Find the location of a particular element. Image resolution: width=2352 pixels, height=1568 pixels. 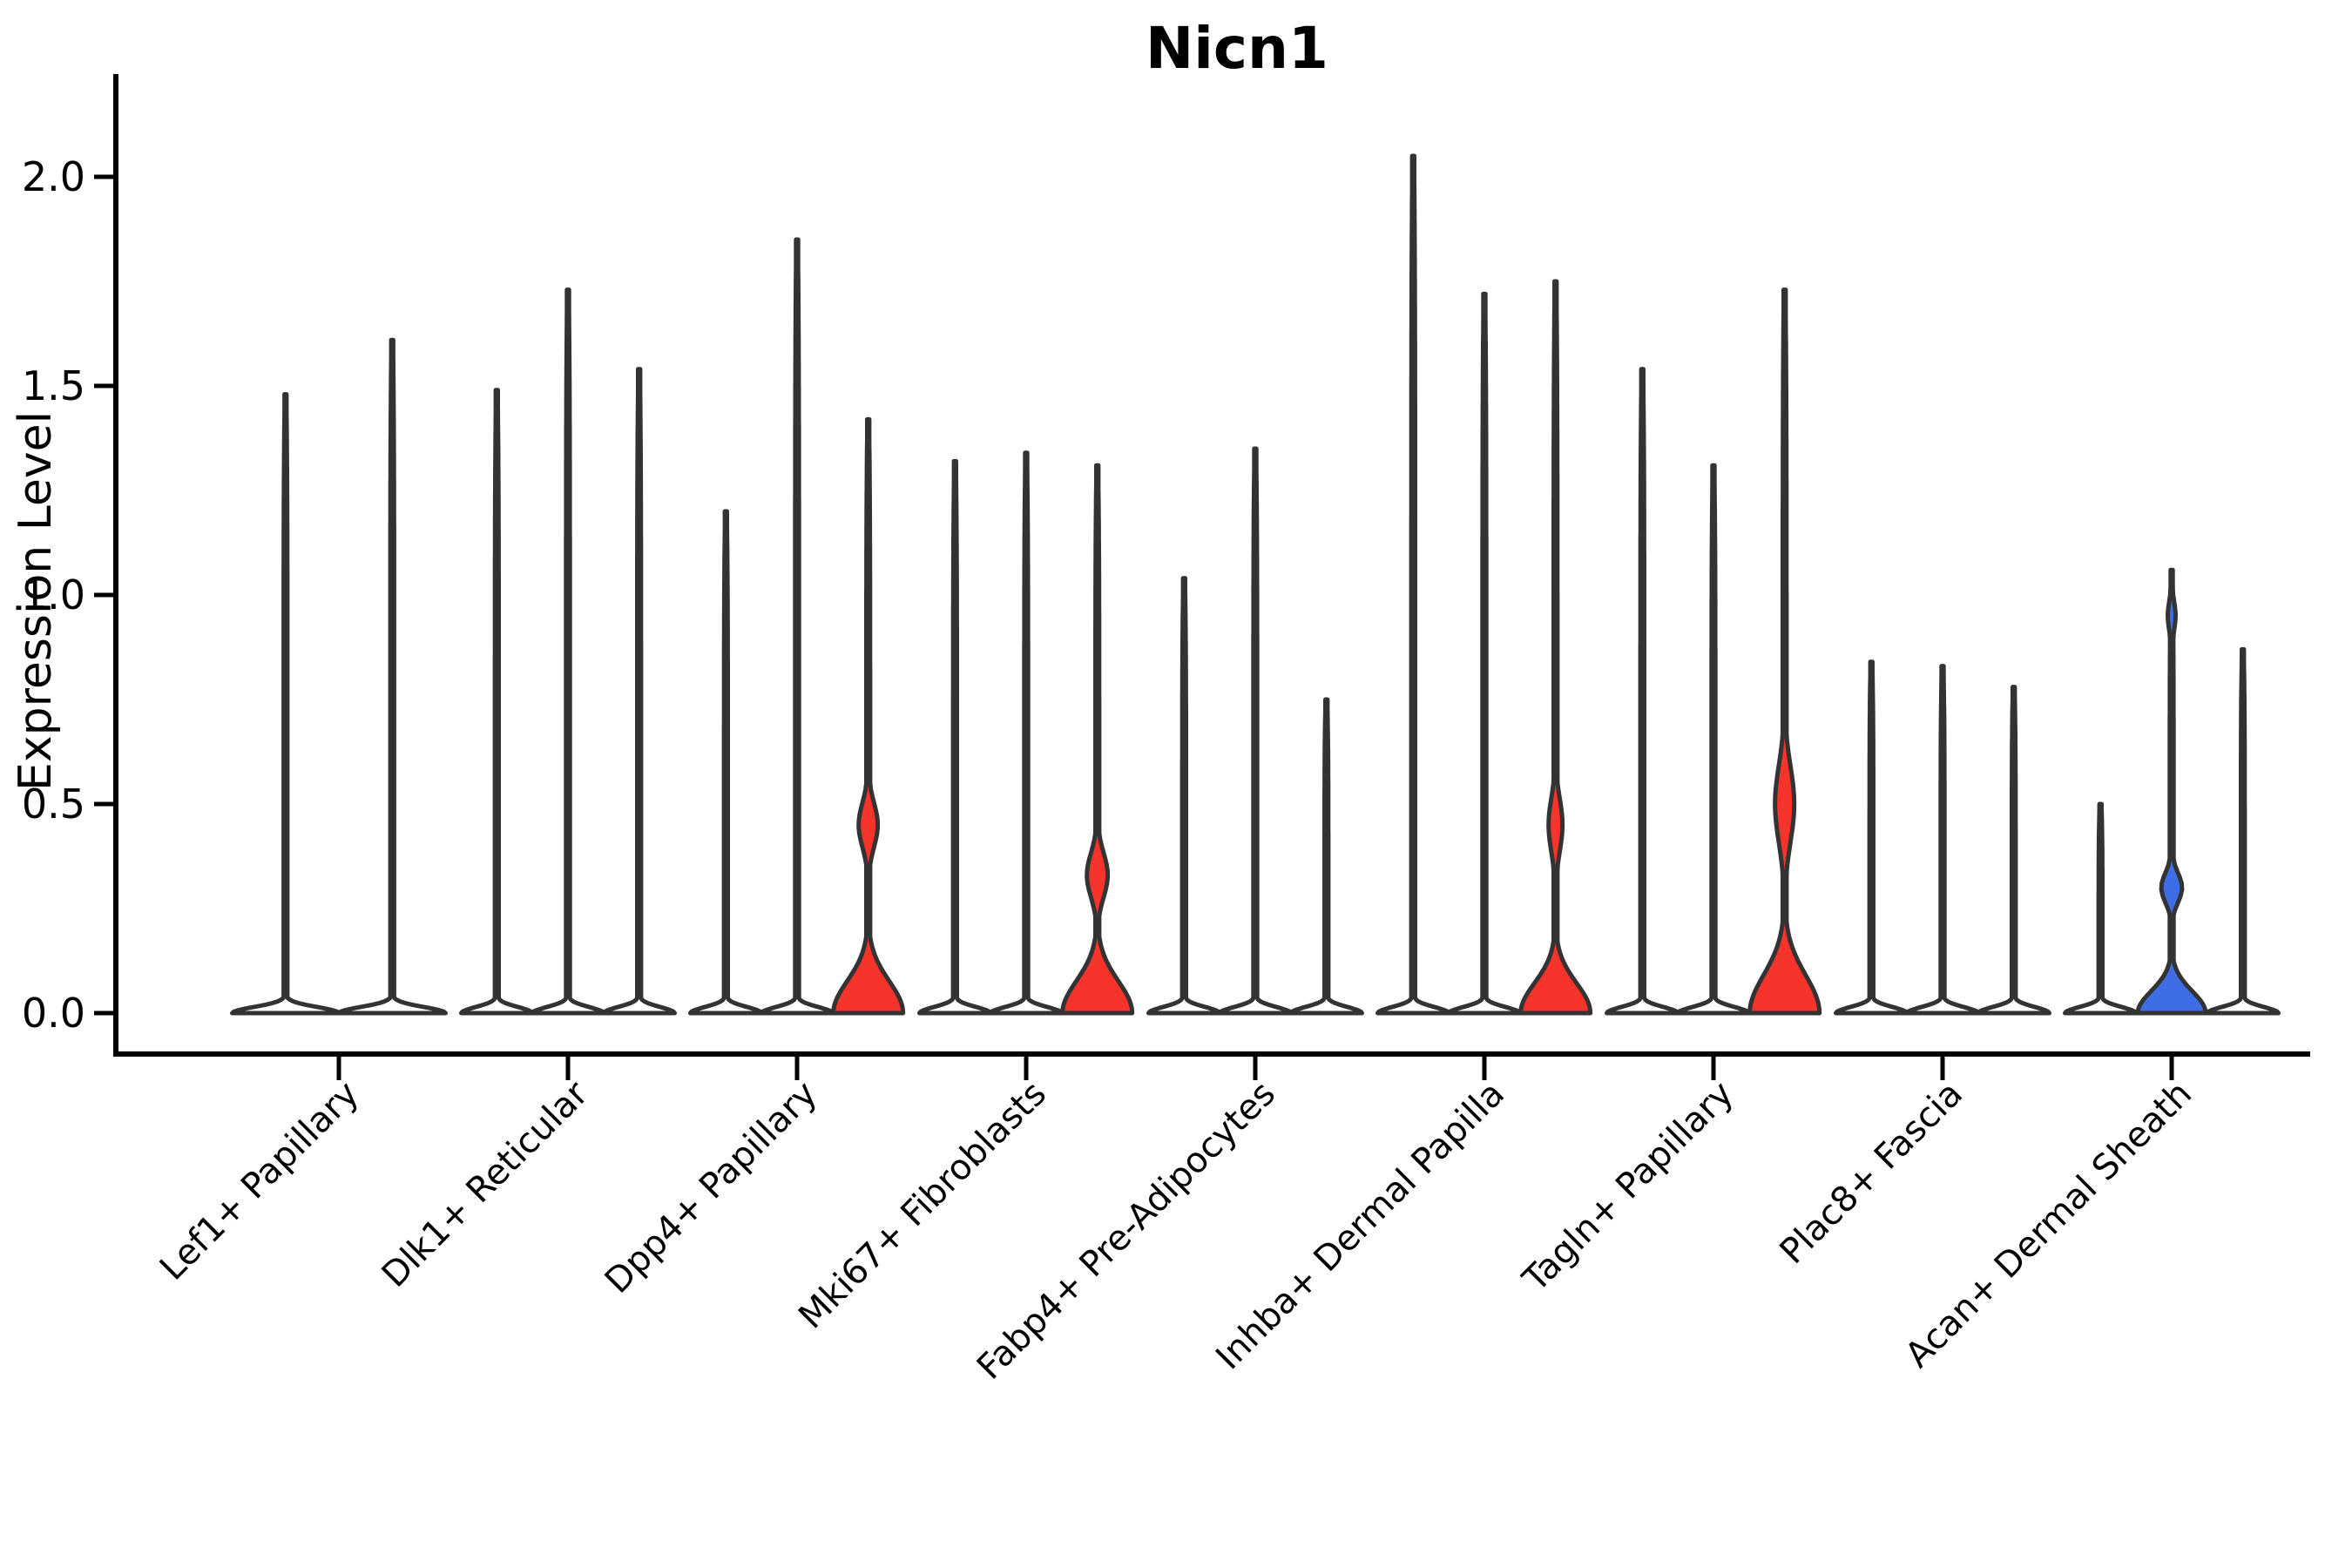

x-tick-label: Tagln+ Papillary is located at coordinates (1628, 1187).